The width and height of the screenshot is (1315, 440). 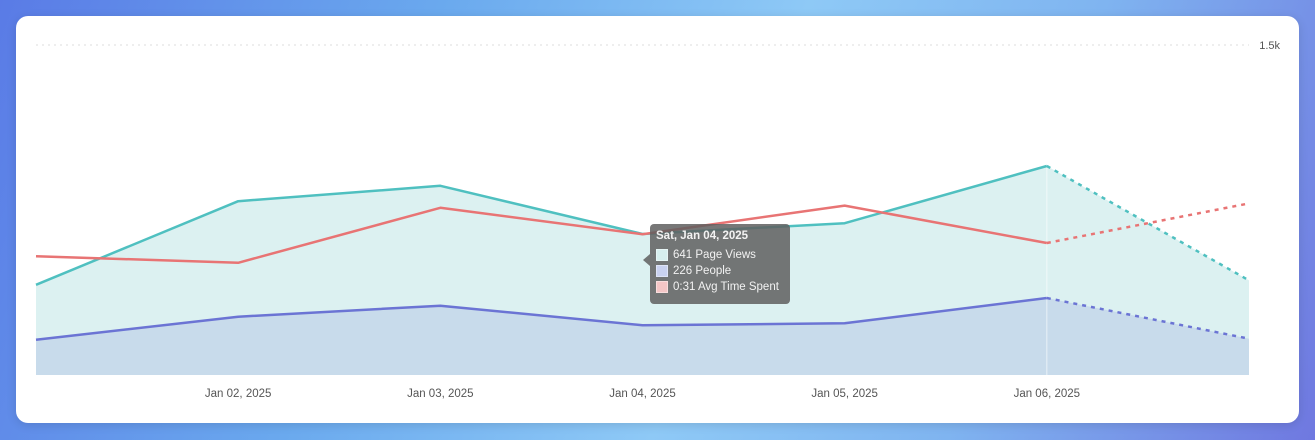 What do you see at coordinates (1047, 394) in the screenshot?
I see `x-tick-label: Jan 06, 2025` at bounding box center [1047, 394].